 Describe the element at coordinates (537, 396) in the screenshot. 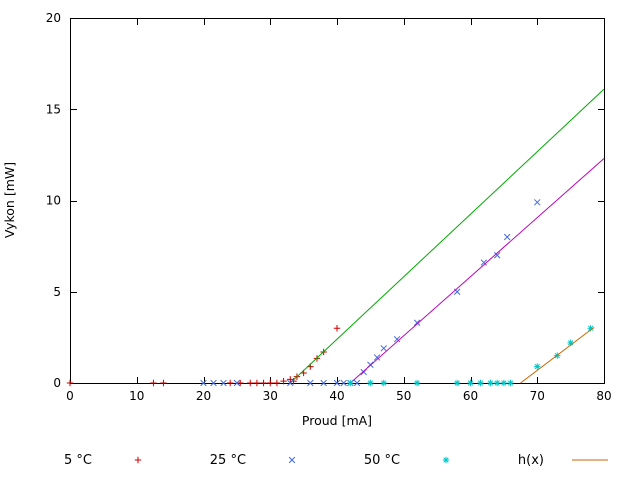

I see `x-tick-label: 70` at that location.